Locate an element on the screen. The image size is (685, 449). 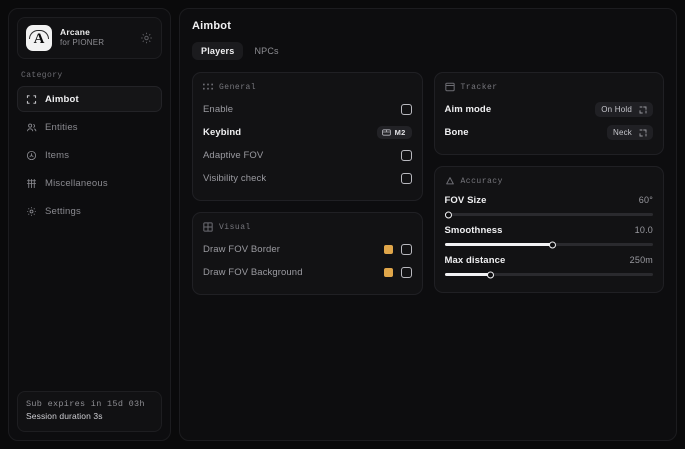
crosshair-icon is located at coordinates (31, 99).